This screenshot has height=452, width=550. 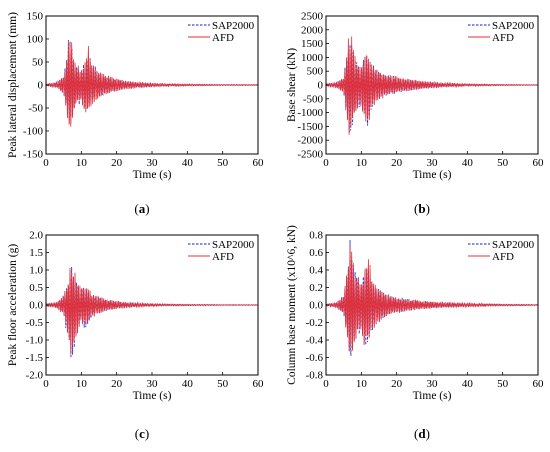 What do you see at coordinates (142, 433) in the screenshot?
I see `panel-label: (c)` at bounding box center [142, 433].